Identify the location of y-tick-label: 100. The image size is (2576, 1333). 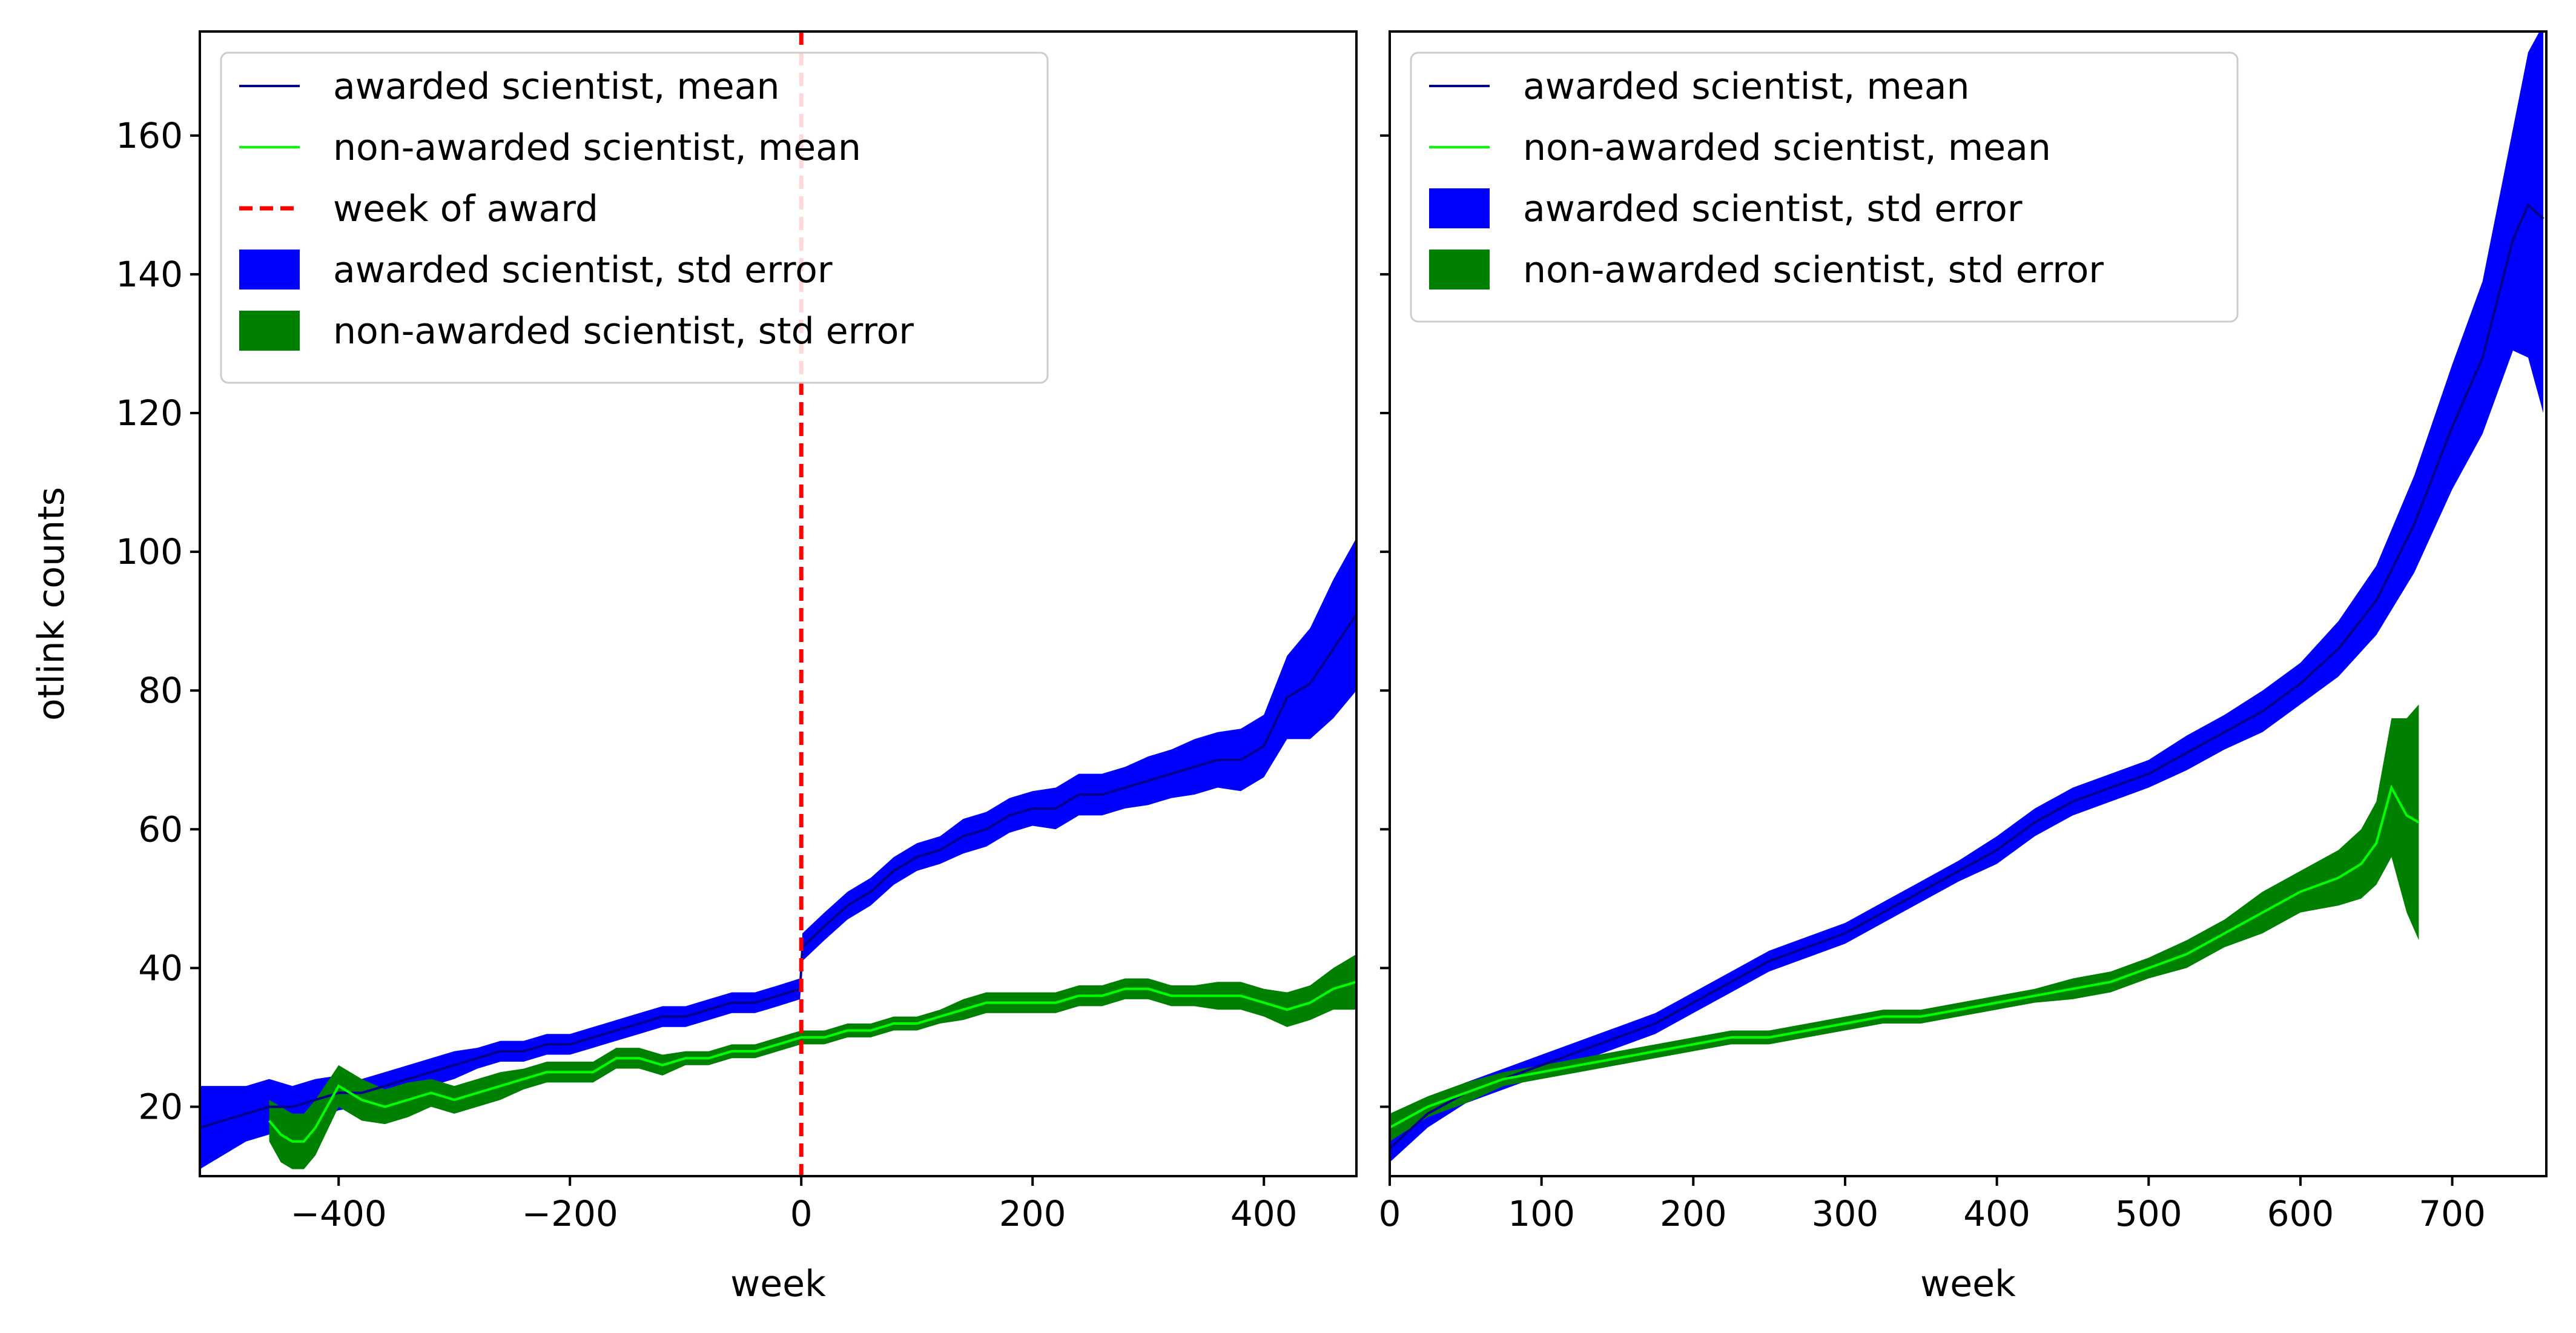
(149, 551).